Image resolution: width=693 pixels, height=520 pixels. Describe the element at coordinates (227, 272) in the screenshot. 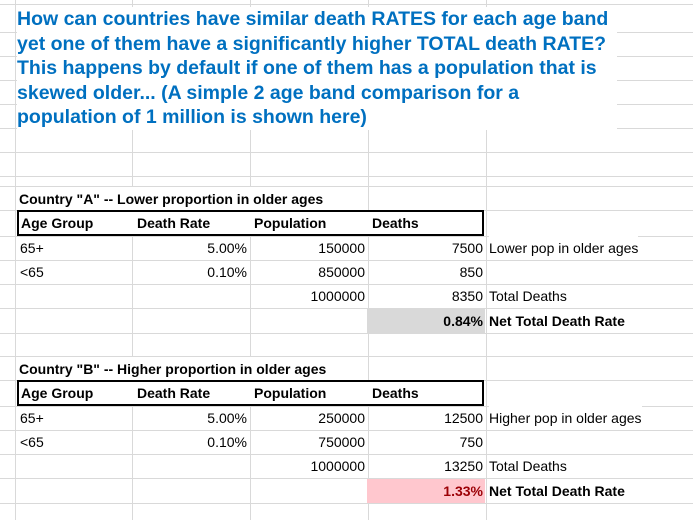

I see `table-a-row2-rate: 0.10%` at that location.